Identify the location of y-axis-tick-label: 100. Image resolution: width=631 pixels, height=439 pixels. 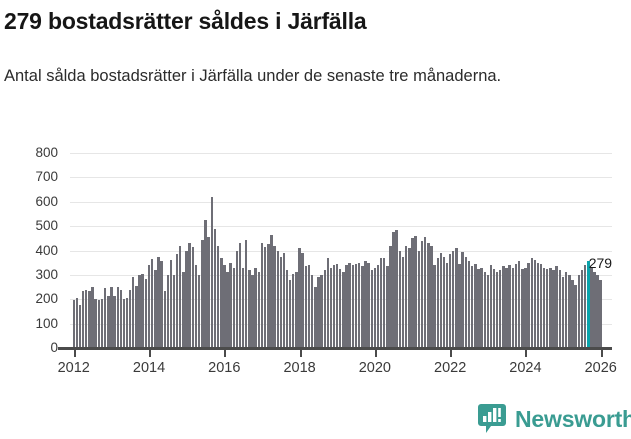
(46, 323).